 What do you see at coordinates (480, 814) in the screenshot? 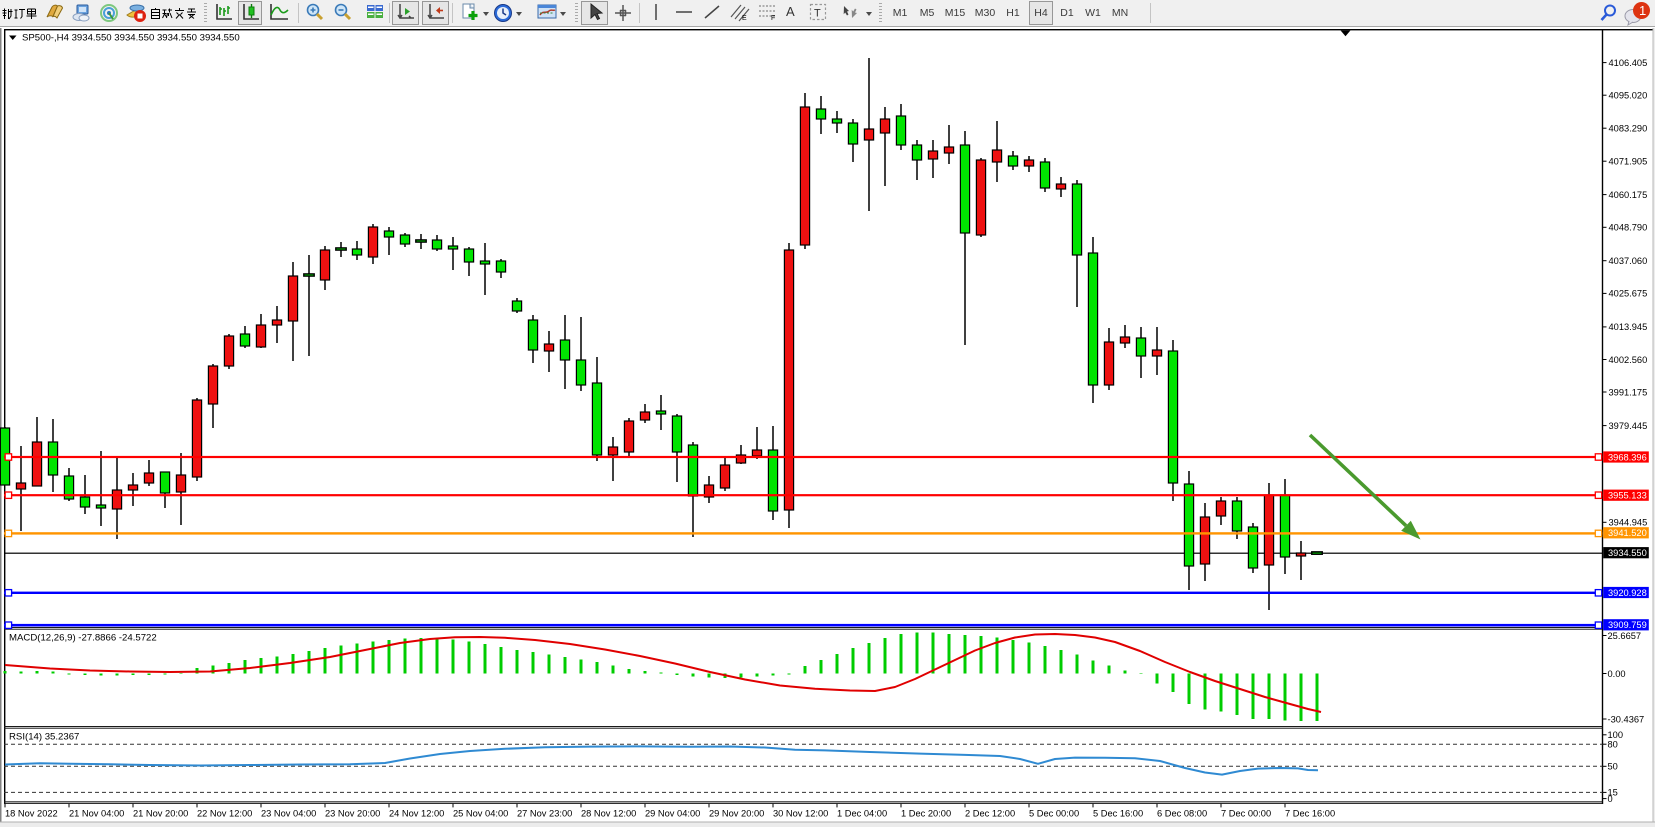
I see `svg-text: 25 Nov 04:00` at bounding box center [480, 814].